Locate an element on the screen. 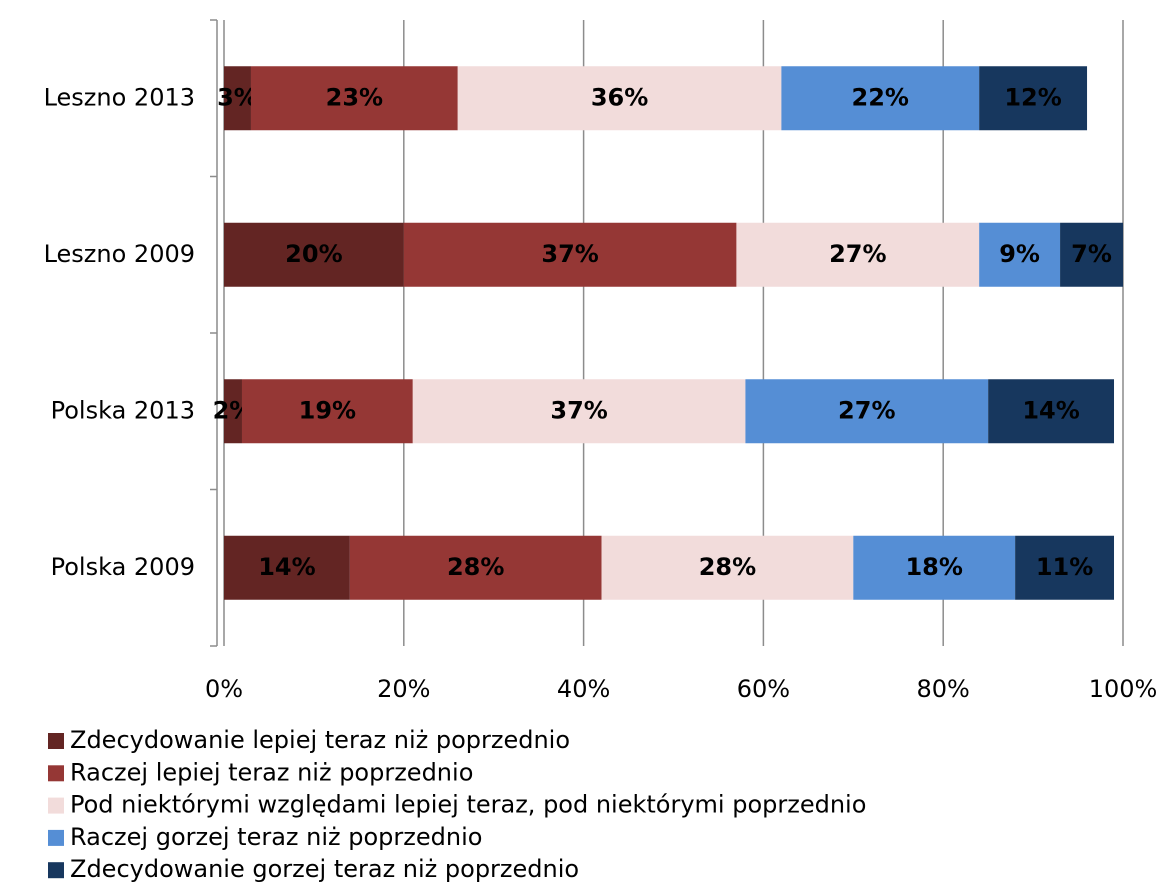  legend-label: Zdecydowanie gorzej teraz niż poprzednio is located at coordinates (324, 869).